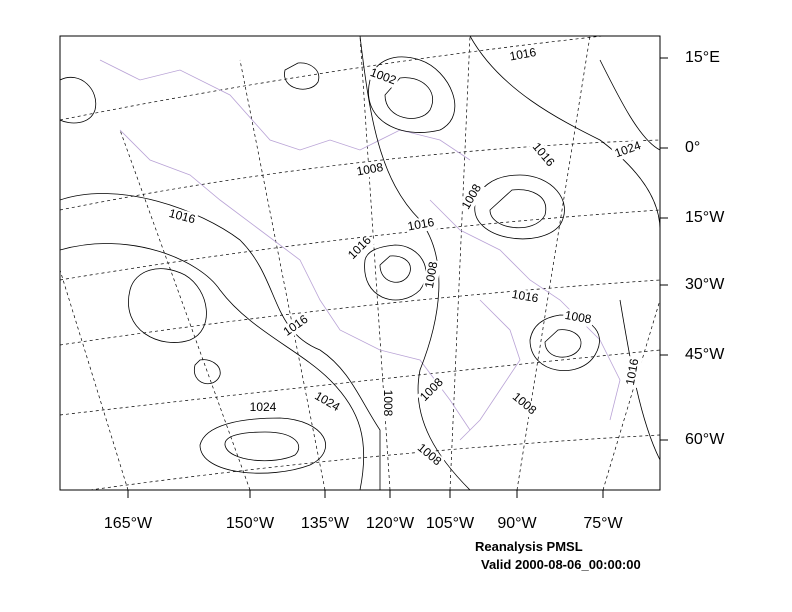 Image resolution: width=792 pixels, height=612 pixels. What do you see at coordinates (450, 523) in the screenshot?
I see `lon-label: 105°W` at bounding box center [450, 523].